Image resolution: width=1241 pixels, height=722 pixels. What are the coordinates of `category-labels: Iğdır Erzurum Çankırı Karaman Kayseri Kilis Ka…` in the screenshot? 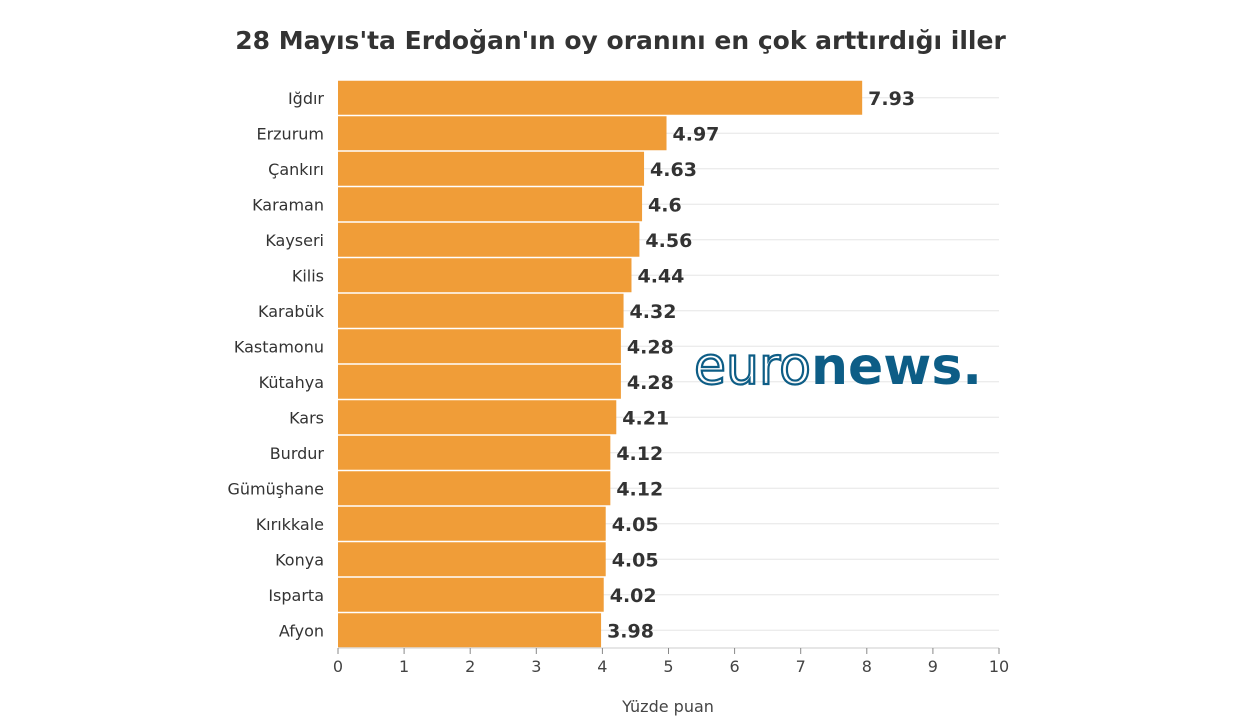 It's located at (275, 365).